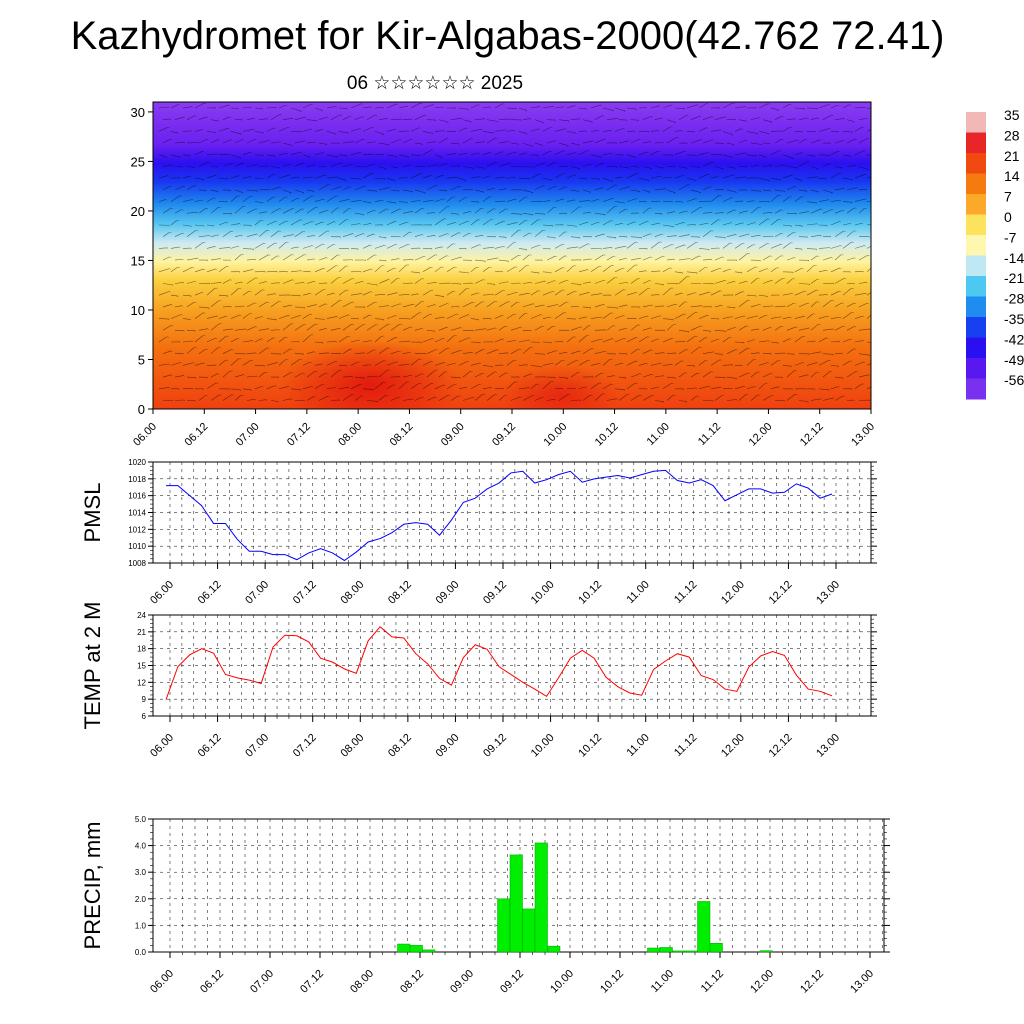  What do you see at coordinates (299, 435) in the screenshot?
I see `section-xtick-label: 07.12` at bounding box center [299, 435].